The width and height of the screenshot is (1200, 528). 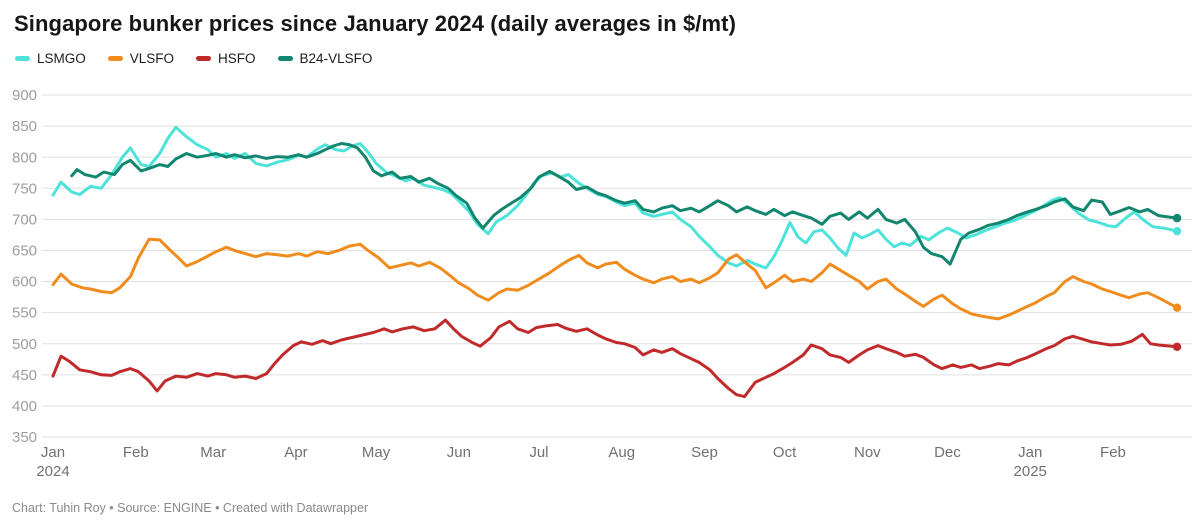 What do you see at coordinates (615, 358) in the screenshot?
I see `series-line-hsfo` at bounding box center [615, 358].